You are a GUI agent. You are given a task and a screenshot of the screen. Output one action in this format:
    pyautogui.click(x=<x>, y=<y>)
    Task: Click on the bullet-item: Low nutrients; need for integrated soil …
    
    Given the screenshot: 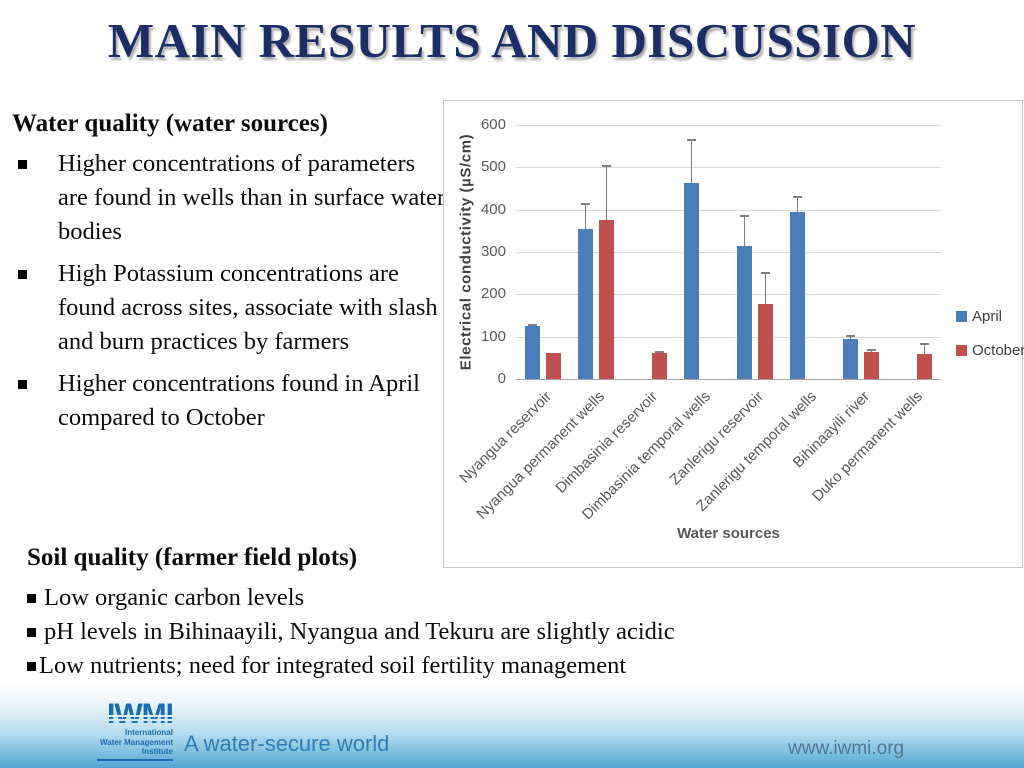 What is the action you would take?
    pyautogui.click(x=425, y=666)
    